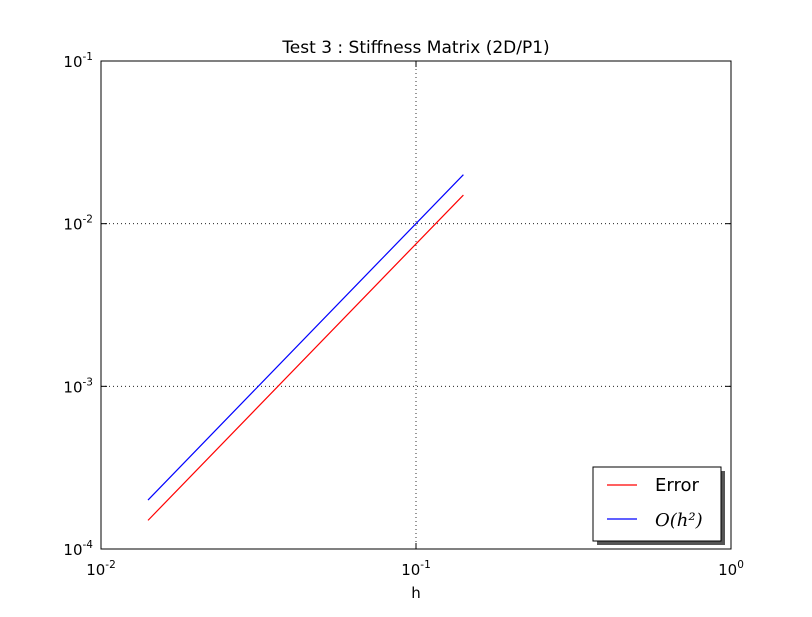  I want to click on x-tick-label: 10⁰, so click(731, 569).